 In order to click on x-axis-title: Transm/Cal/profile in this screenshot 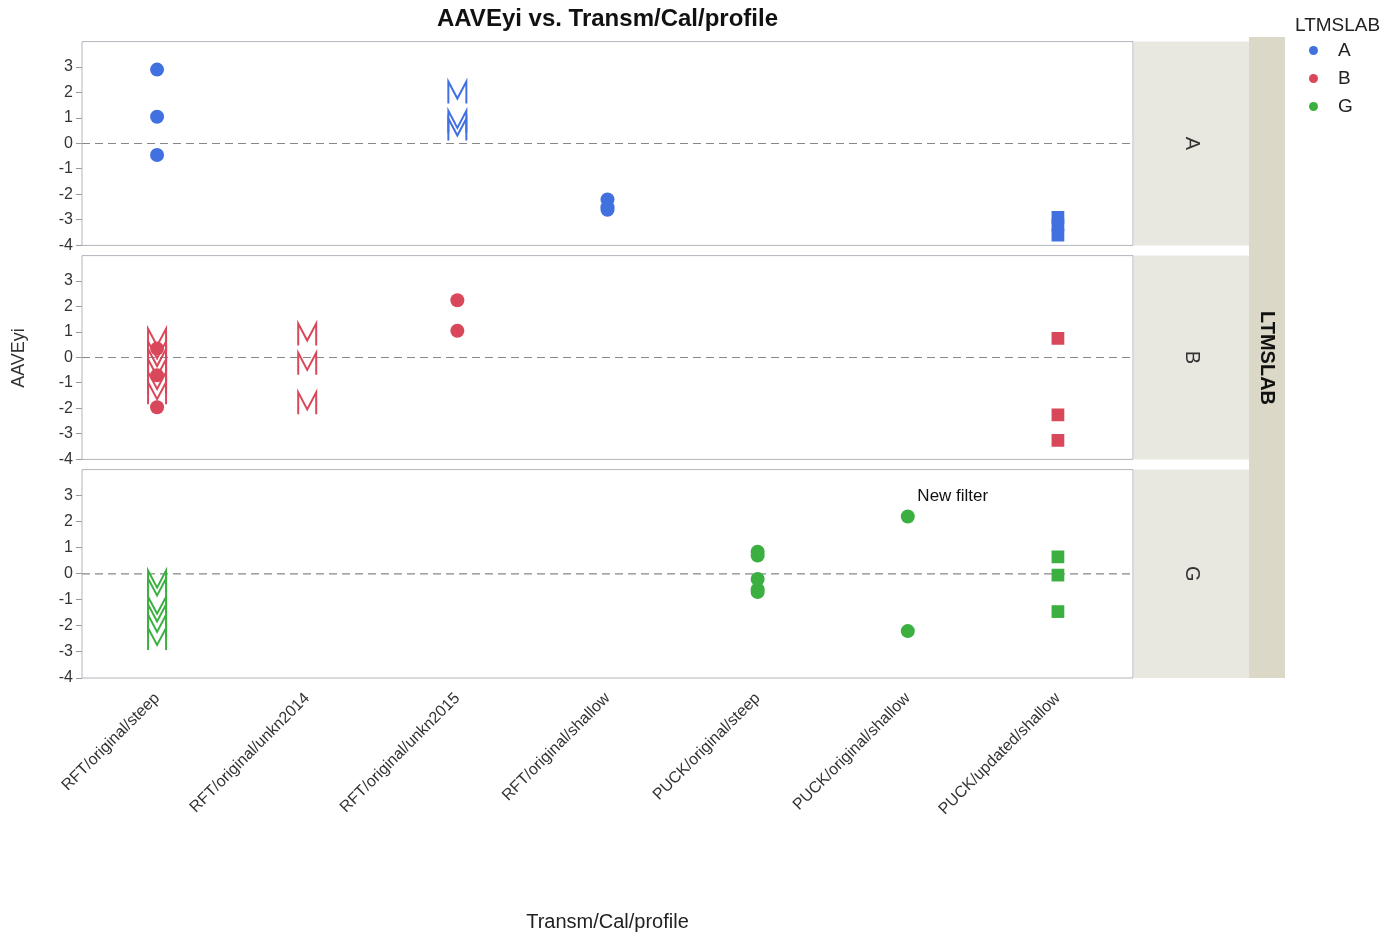, I will do `click(607, 921)`.